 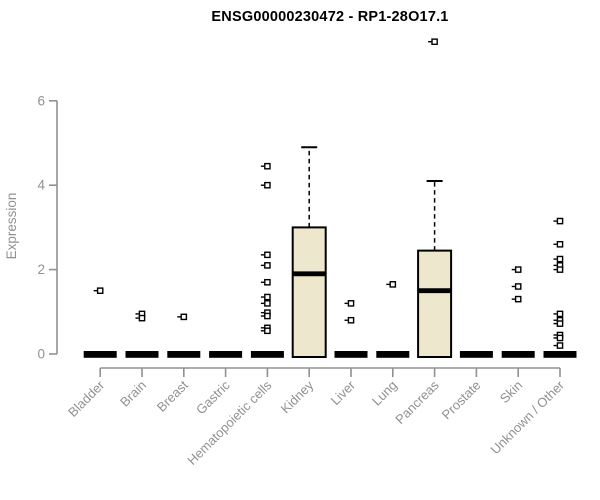 What do you see at coordinates (461, 400) in the screenshot?
I see `x-category-label-prostate: Prostate` at bounding box center [461, 400].